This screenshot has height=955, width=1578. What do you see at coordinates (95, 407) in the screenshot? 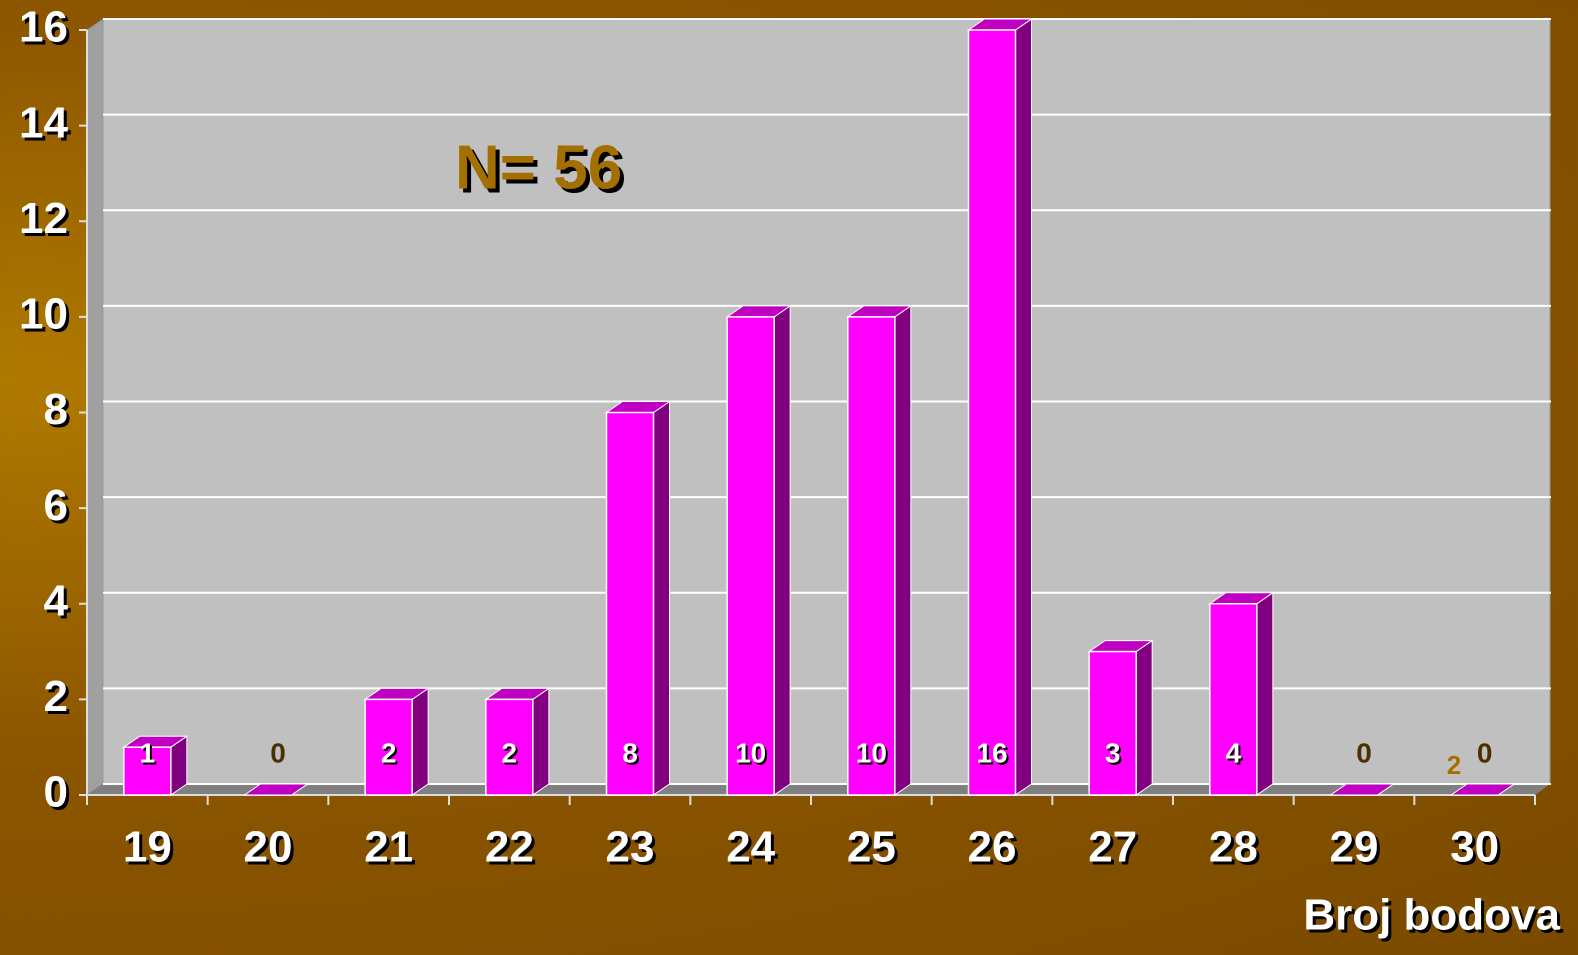
I see `side-wall` at bounding box center [95, 407].